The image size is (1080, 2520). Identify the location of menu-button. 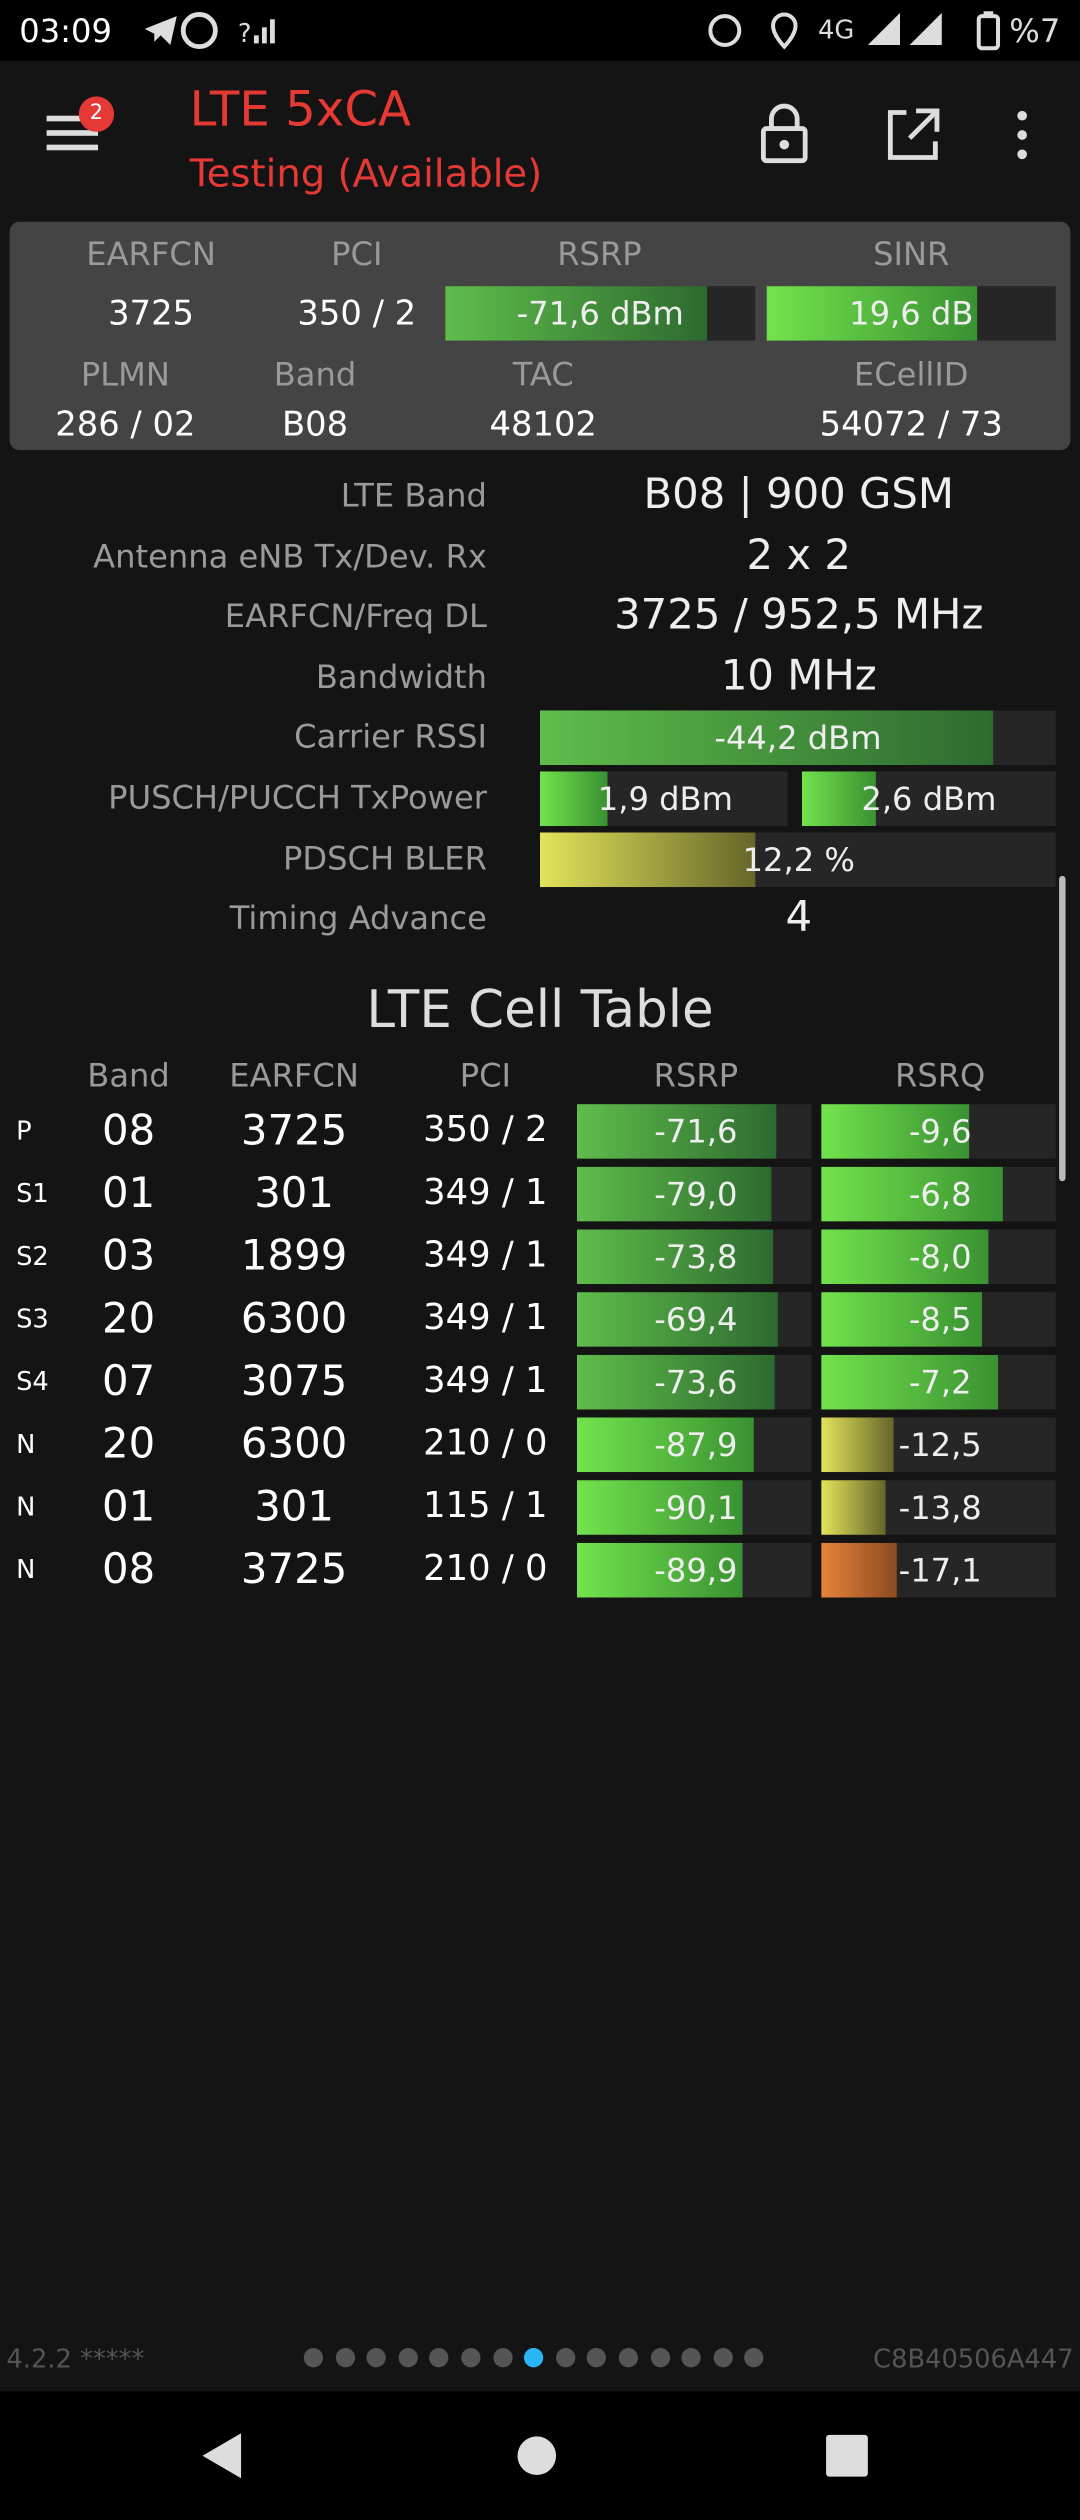
(72, 134).